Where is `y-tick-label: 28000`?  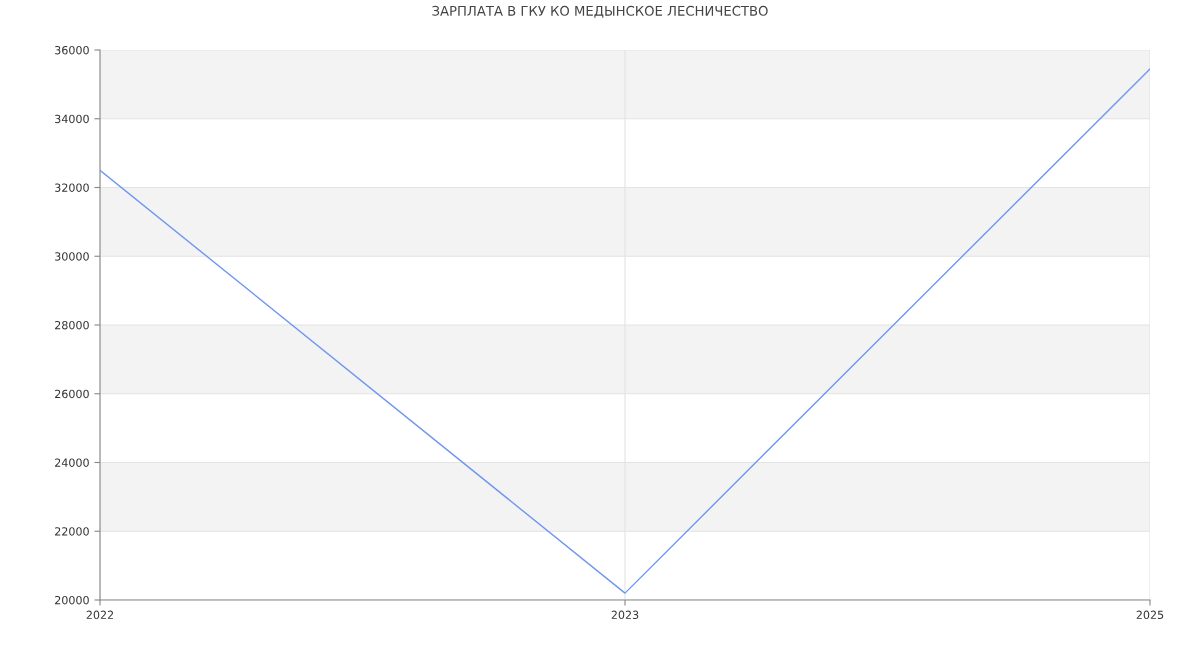 y-tick-label: 28000 is located at coordinates (72, 325).